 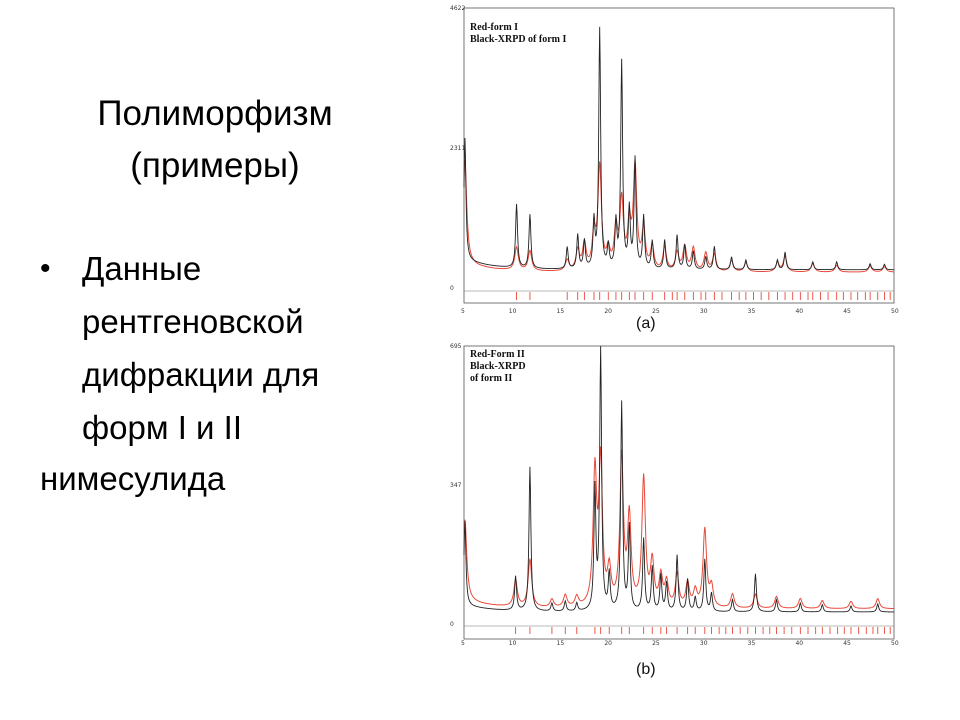 What do you see at coordinates (215, 165) in the screenshot?
I see `slide-title-line2: (примеры)` at bounding box center [215, 165].